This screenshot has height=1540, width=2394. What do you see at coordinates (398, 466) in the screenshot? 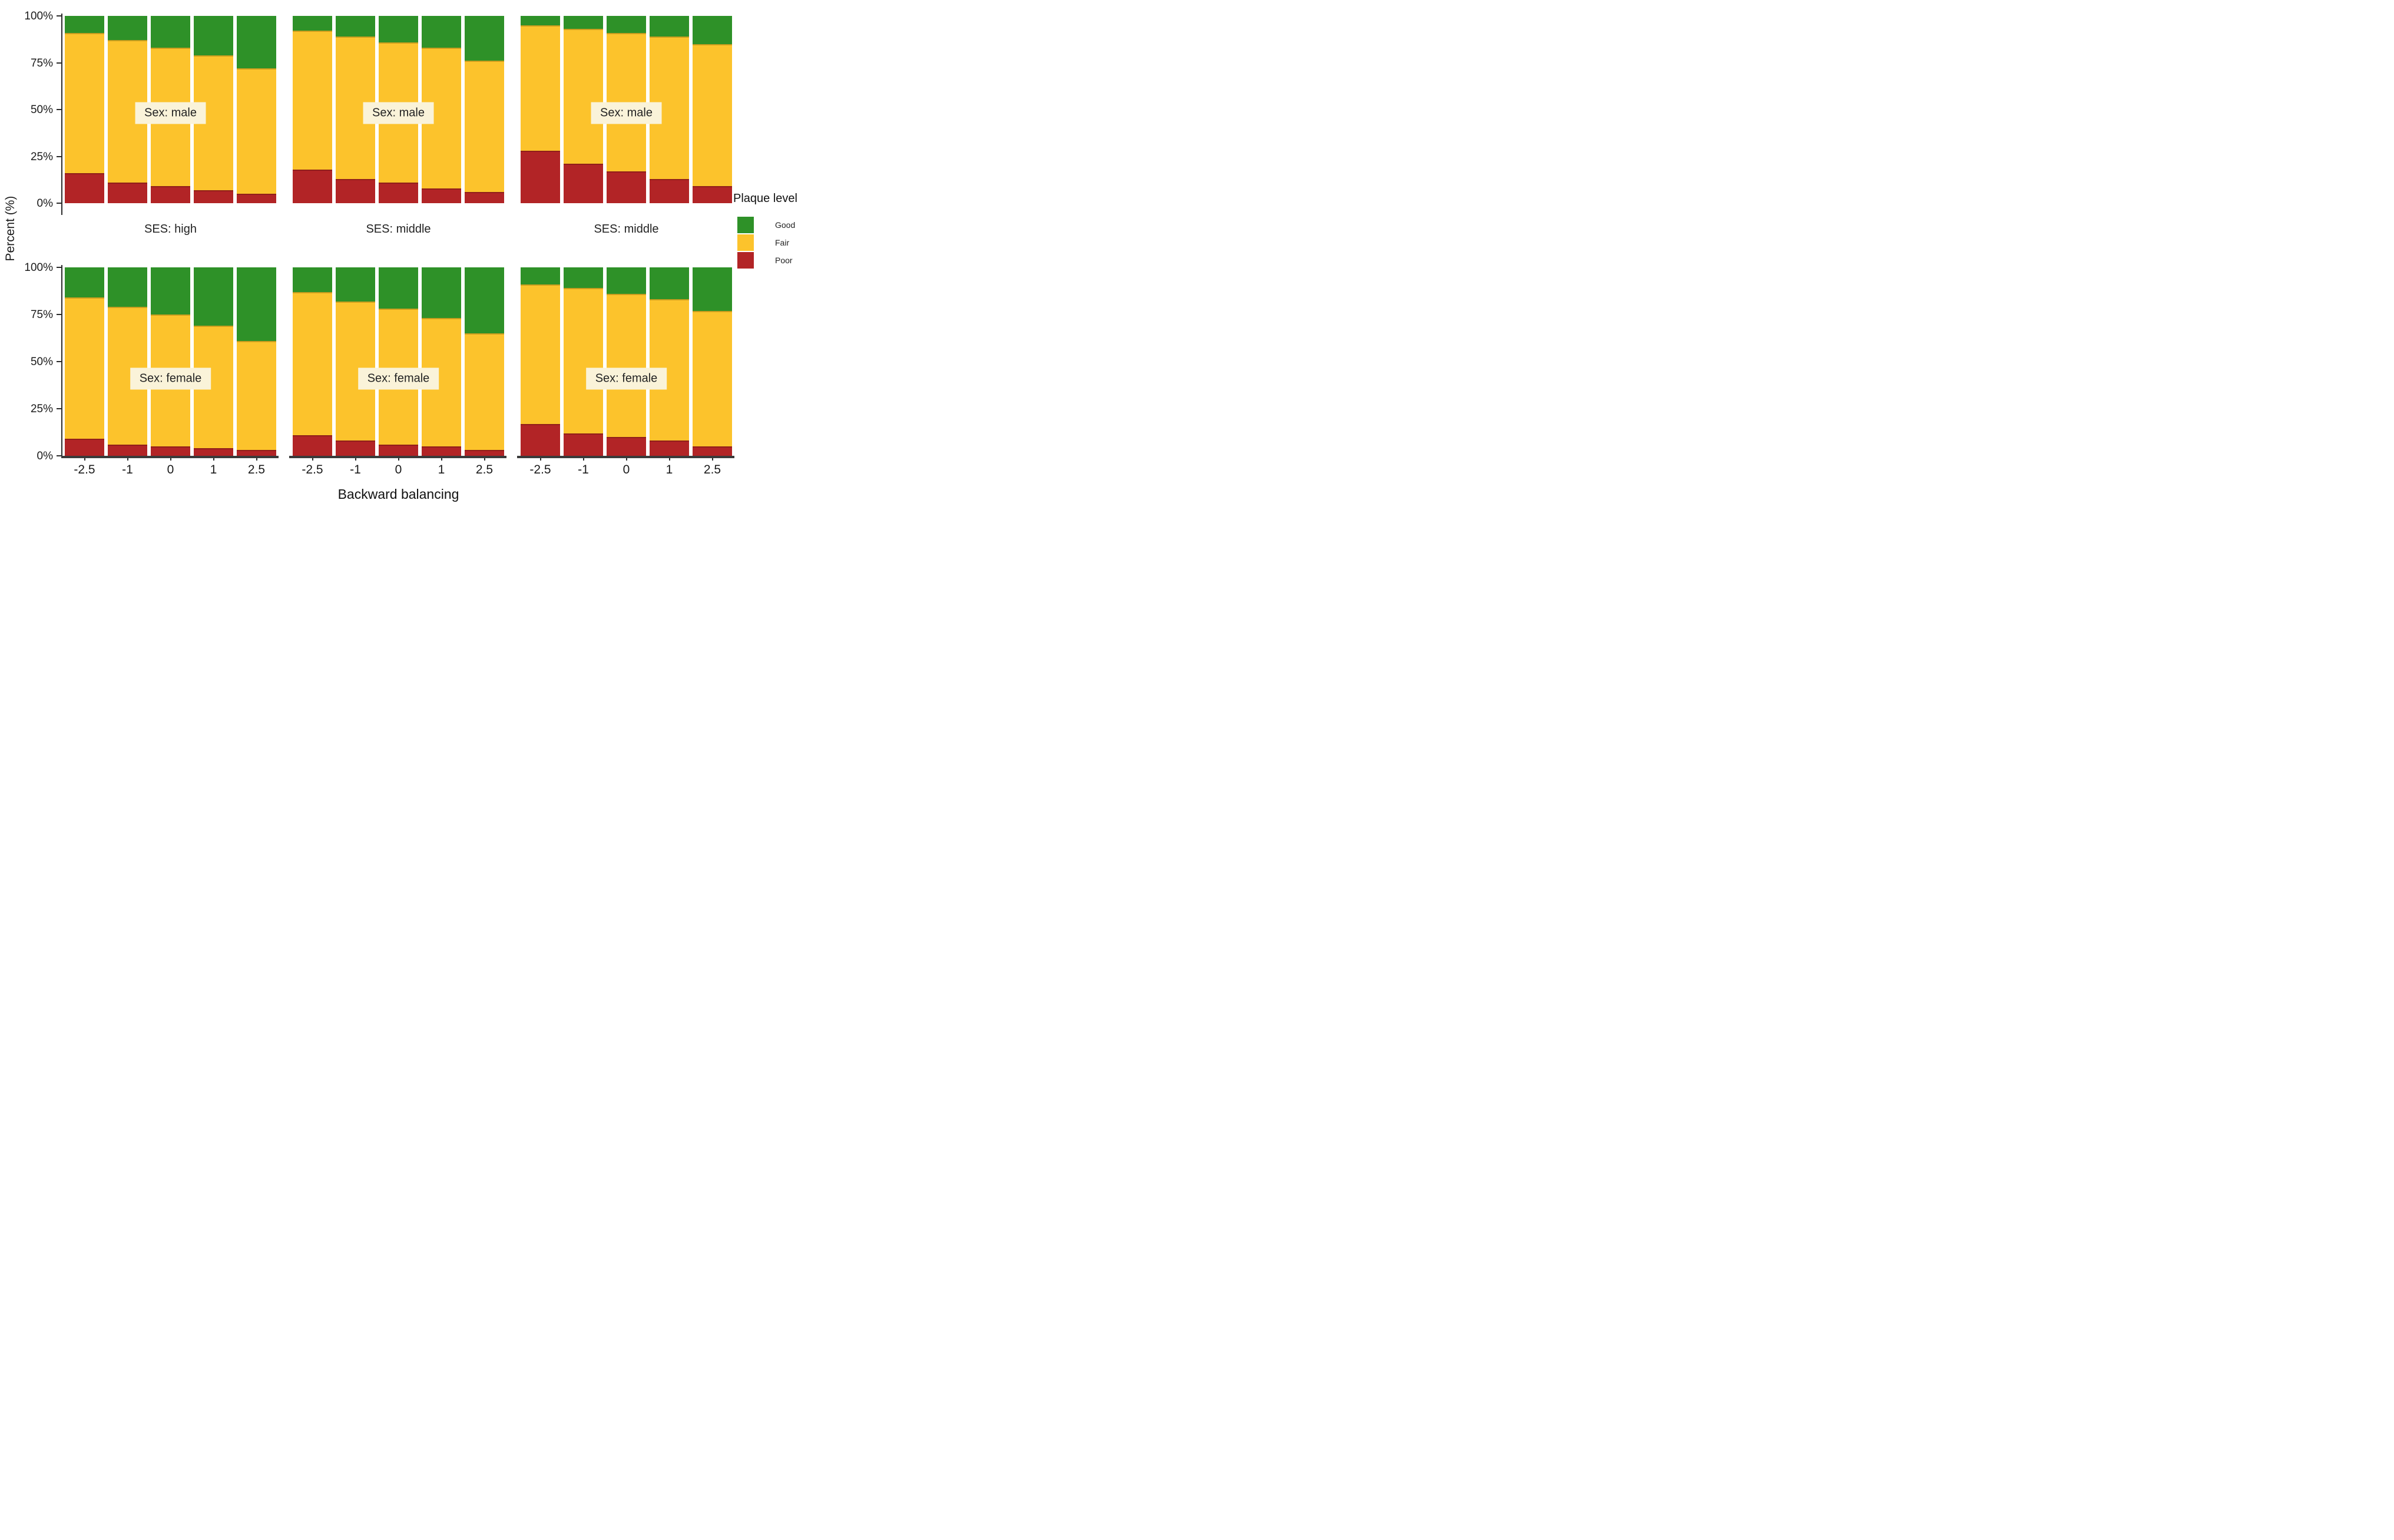
I see `x-tick-row: -2.5 -1 0 1 2.5` at bounding box center [398, 466].